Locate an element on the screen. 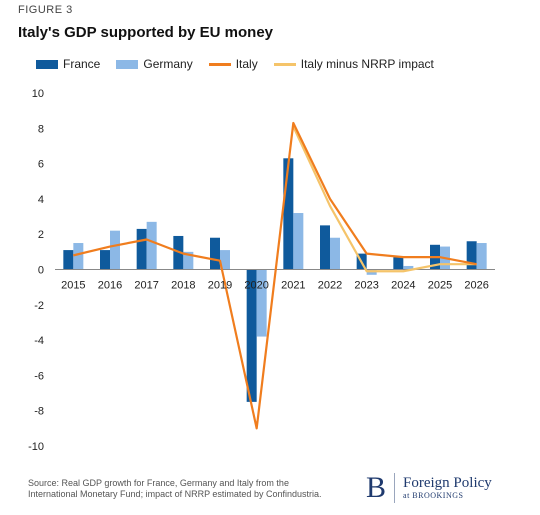 This screenshot has height=515, width=540. legend-item-italy: Italy is located at coordinates (233, 64).